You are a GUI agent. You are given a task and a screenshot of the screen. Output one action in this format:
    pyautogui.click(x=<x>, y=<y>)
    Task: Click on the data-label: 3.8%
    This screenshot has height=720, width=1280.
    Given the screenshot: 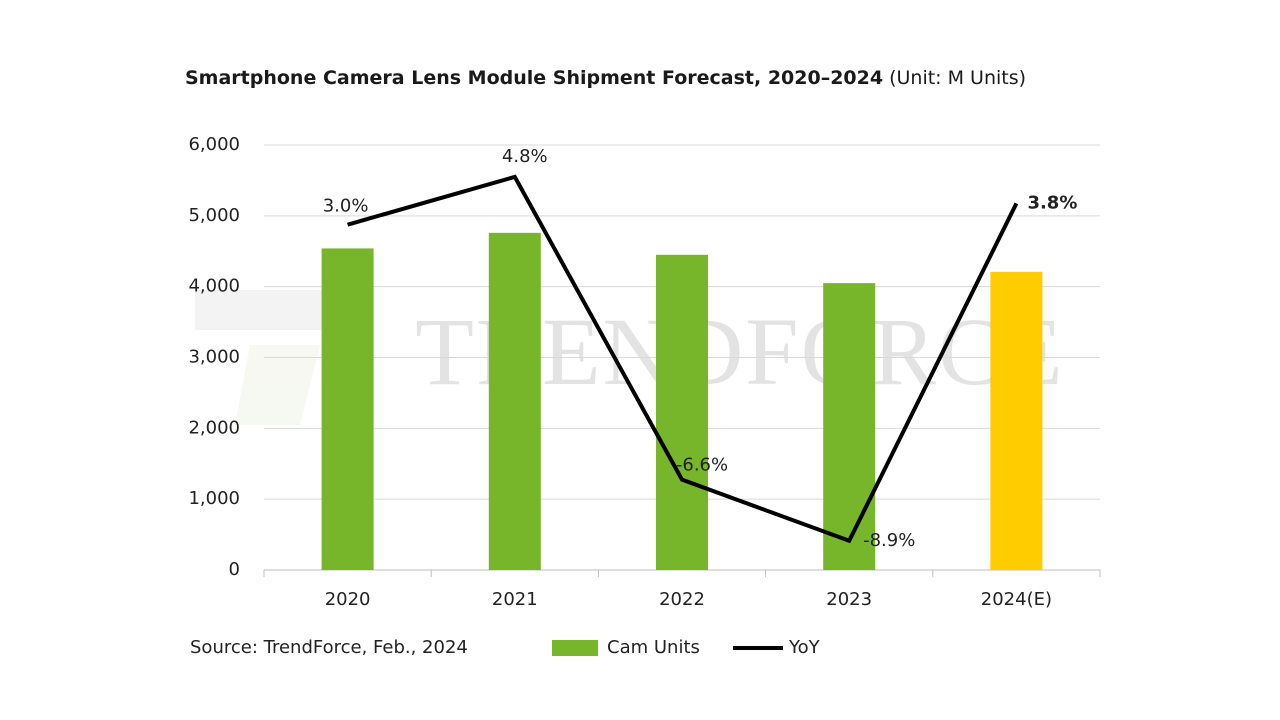 What is the action you would take?
    pyautogui.click(x=1052, y=202)
    